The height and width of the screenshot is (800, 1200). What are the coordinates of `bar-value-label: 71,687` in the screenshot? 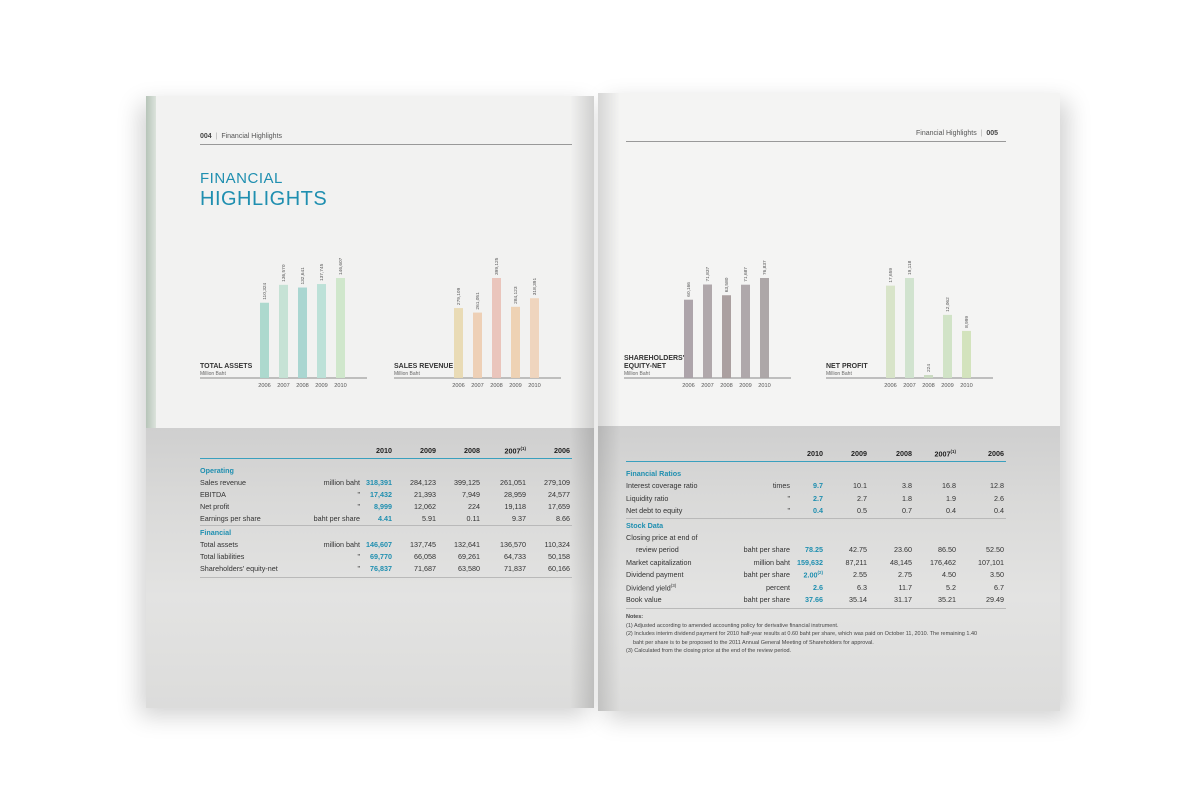 It's located at (746, 274).